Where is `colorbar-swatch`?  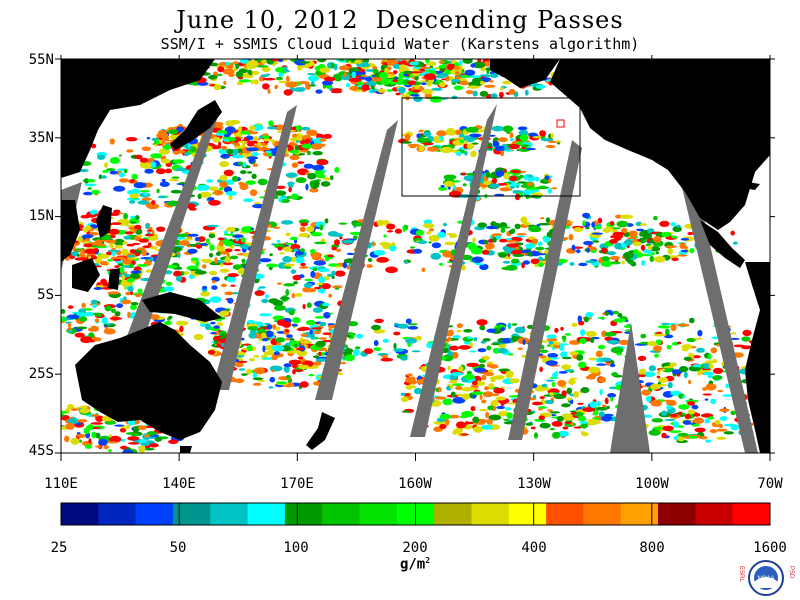
colorbar-swatch is located at coordinates (341, 514).